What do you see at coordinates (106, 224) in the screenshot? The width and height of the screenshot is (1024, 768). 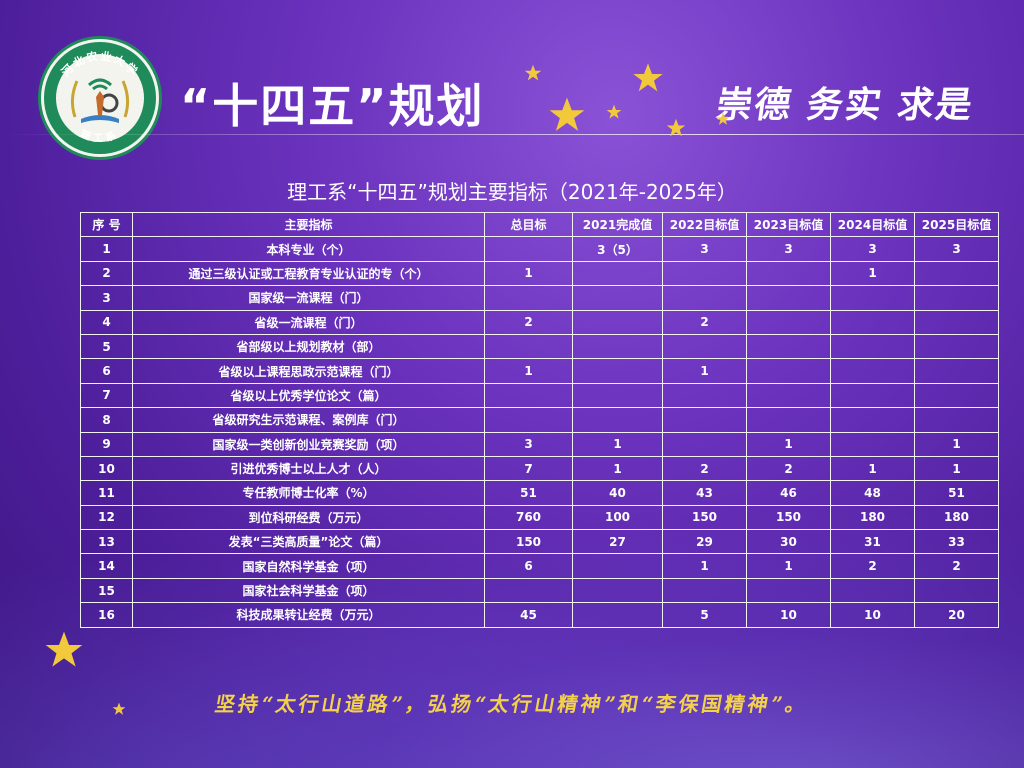 I see `header-cell: 序 号` at bounding box center [106, 224].